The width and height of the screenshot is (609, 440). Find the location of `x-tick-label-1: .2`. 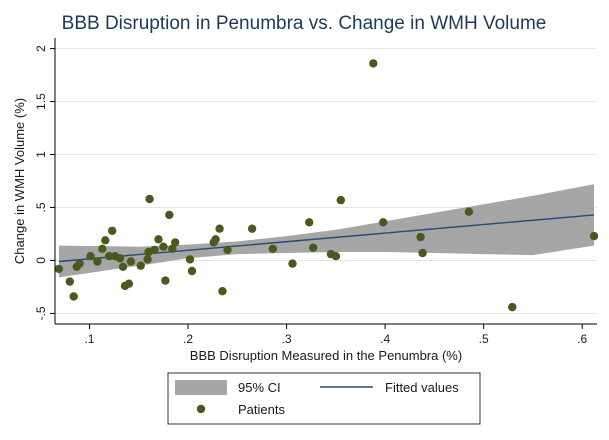

x-tick-label-1: .2 is located at coordinates (188, 339).